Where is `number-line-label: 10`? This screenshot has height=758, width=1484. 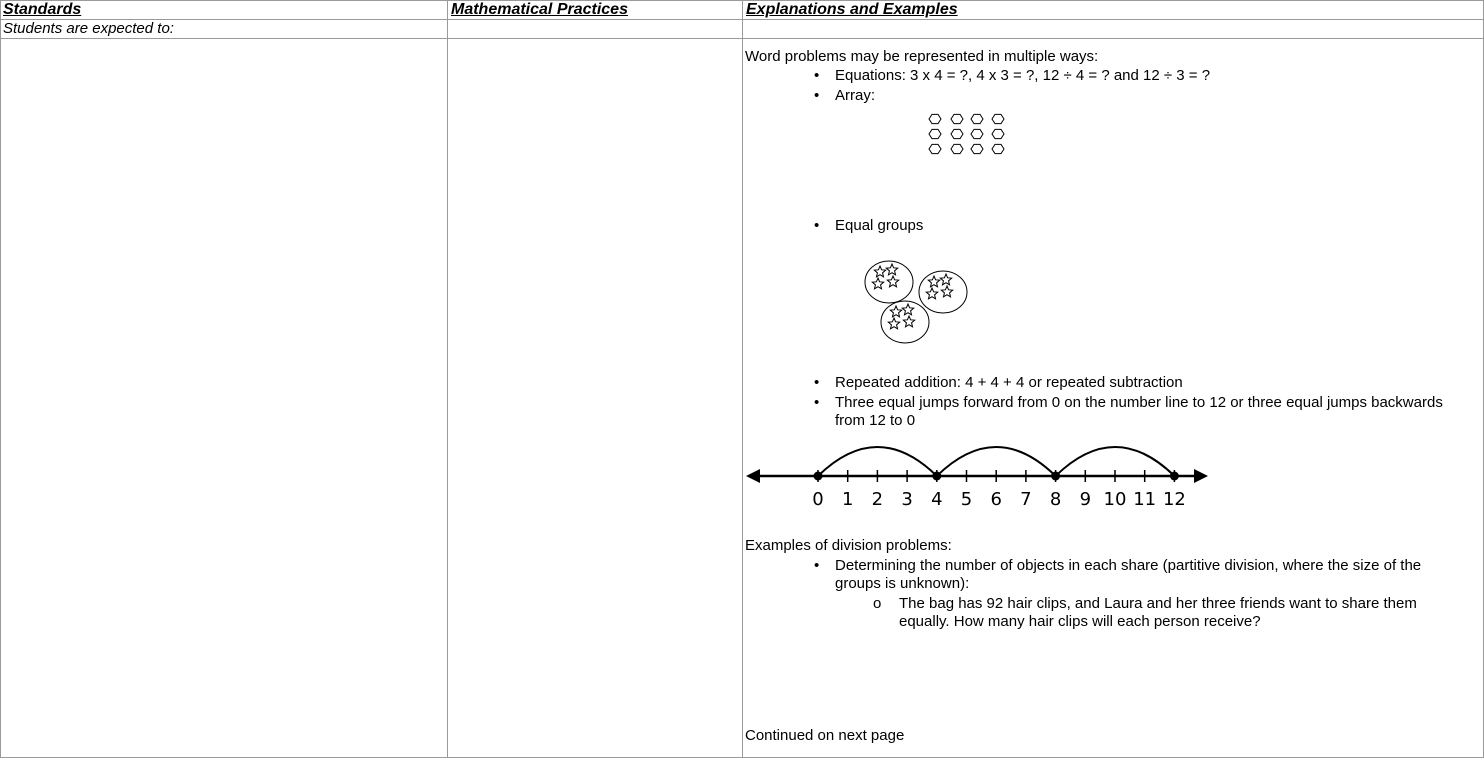 number-line-label: 10 is located at coordinates (1115, 499).